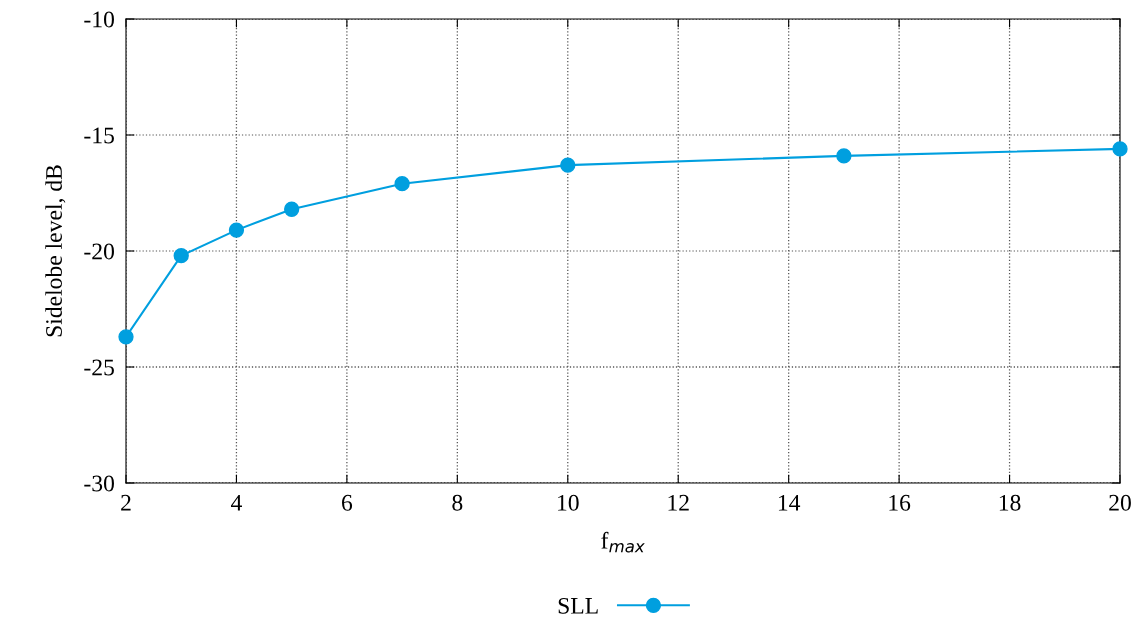 This screenshot has height=628, width=1146. Describe the element at coordinates (99, 367) in the screenshot. I see `y-tick-label: -25` at that location.